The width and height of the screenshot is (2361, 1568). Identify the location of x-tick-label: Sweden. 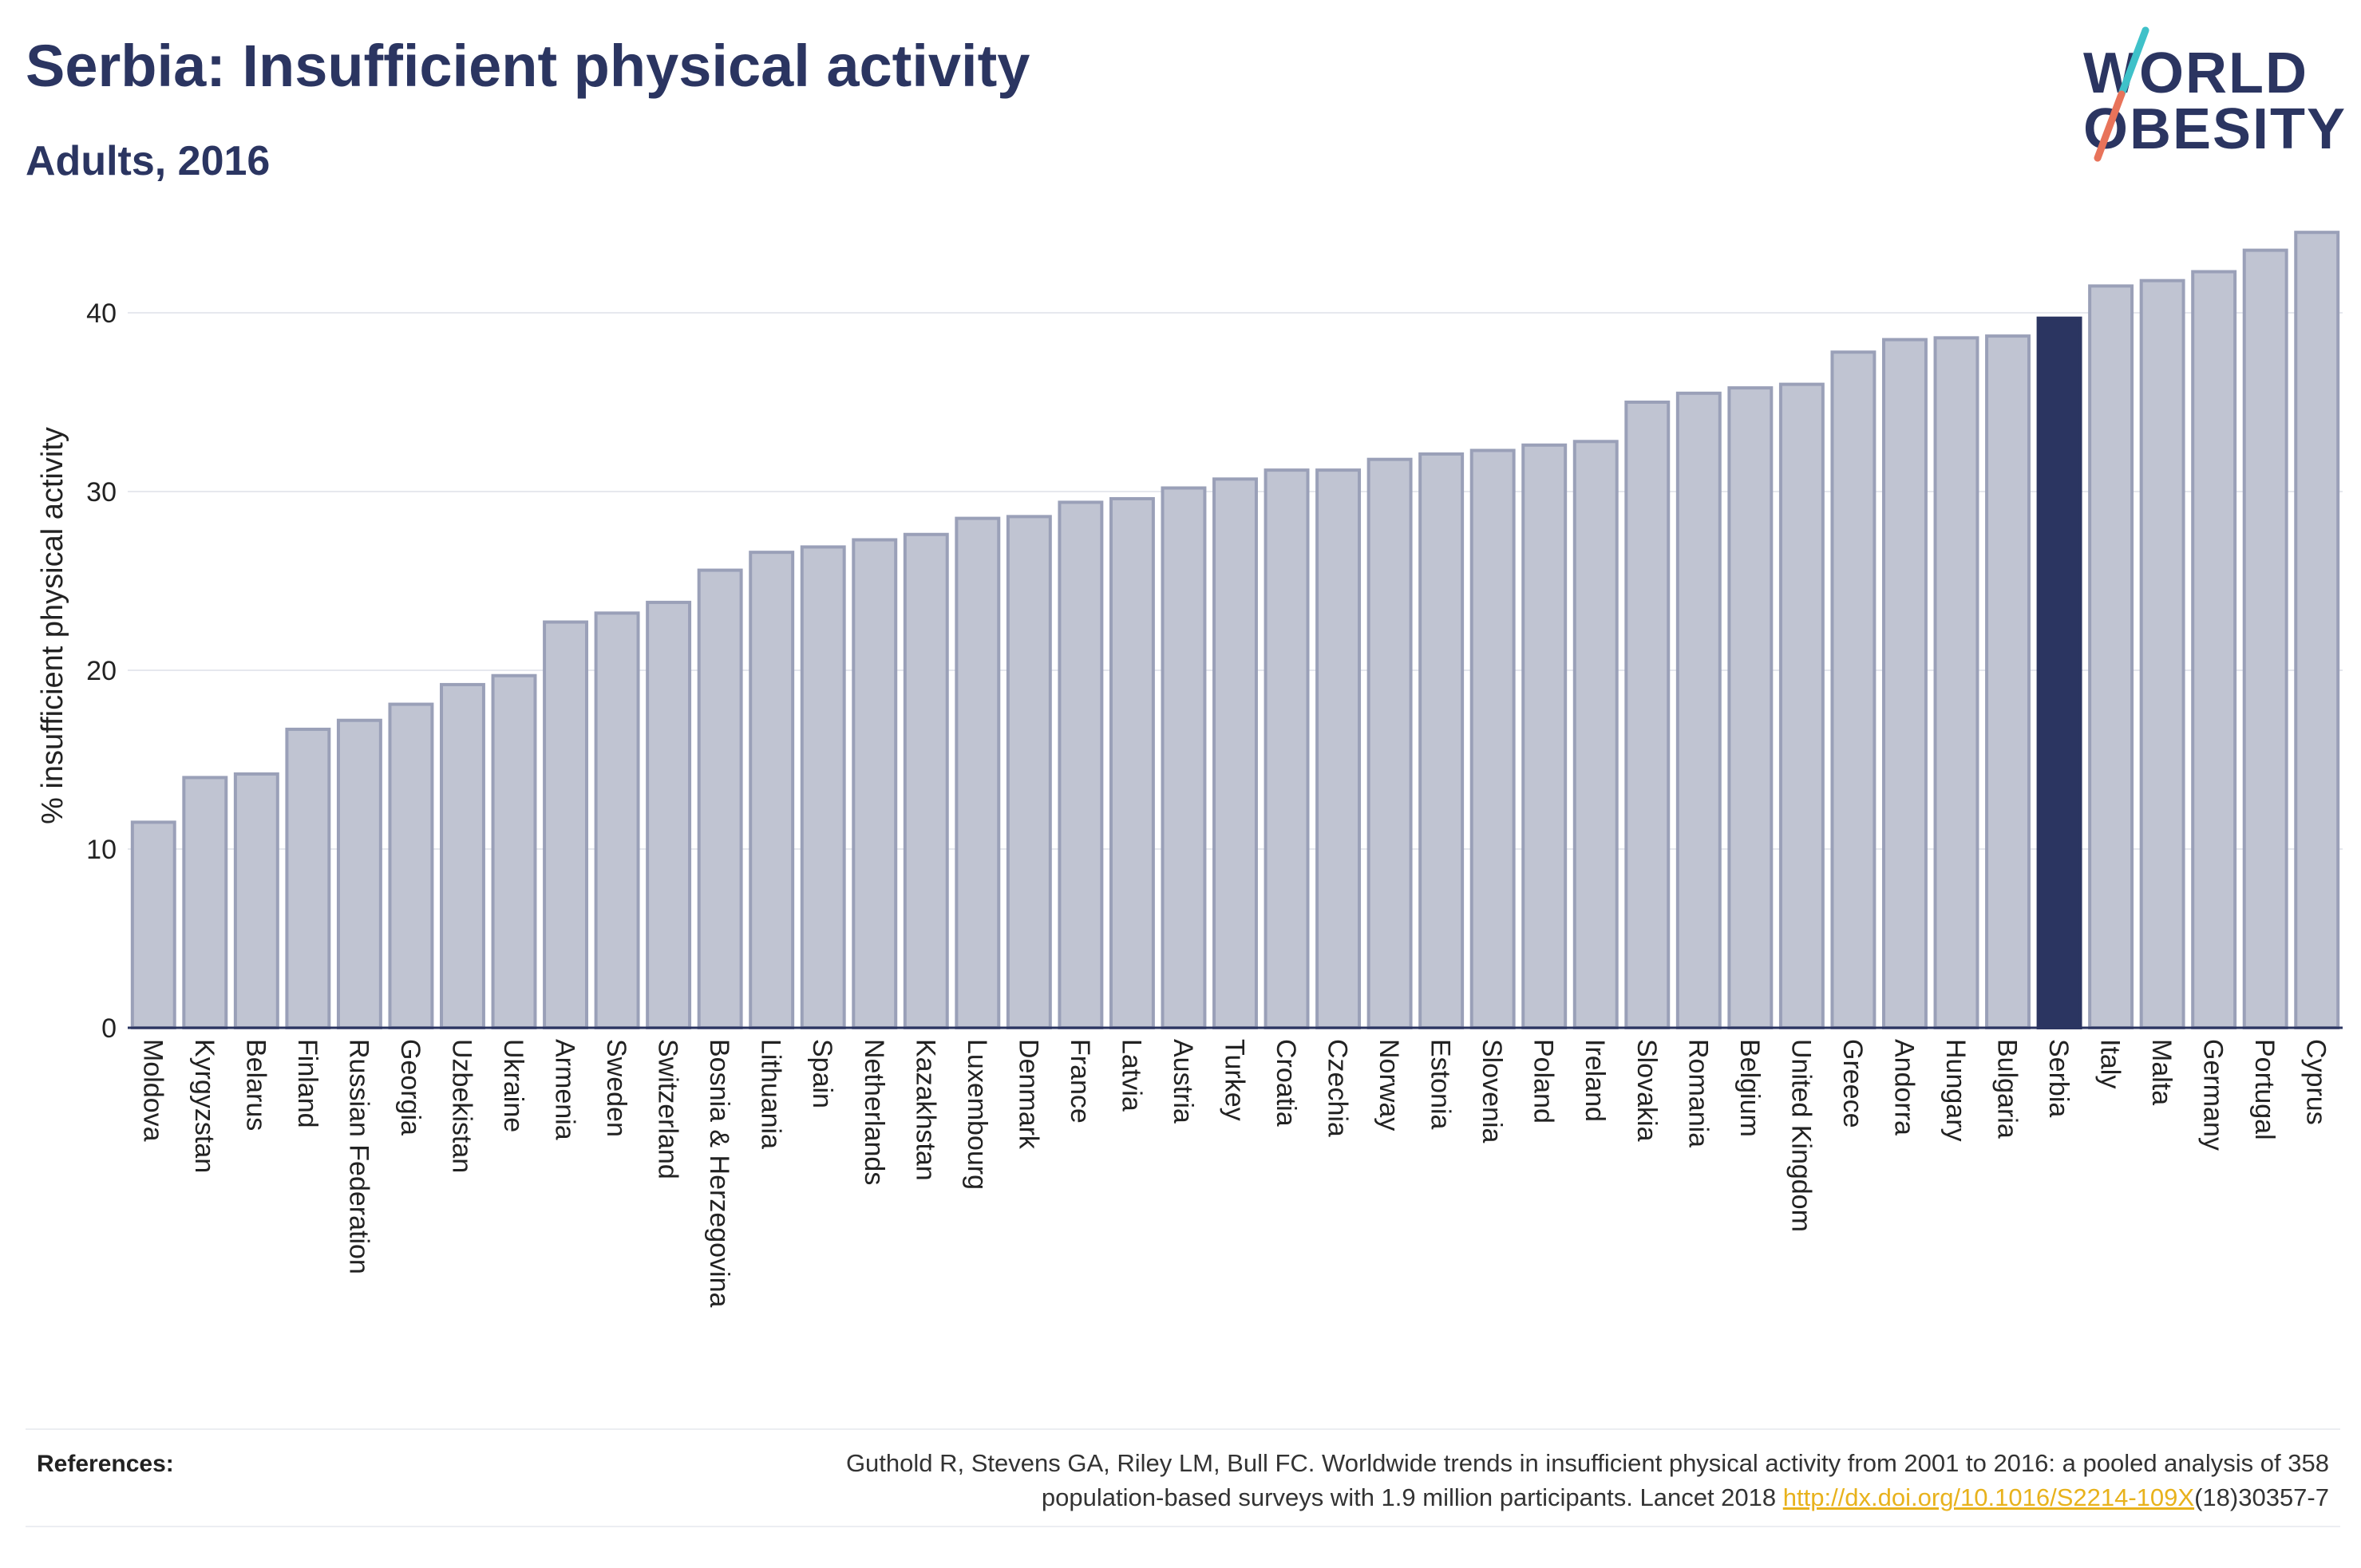
(616, 1088).